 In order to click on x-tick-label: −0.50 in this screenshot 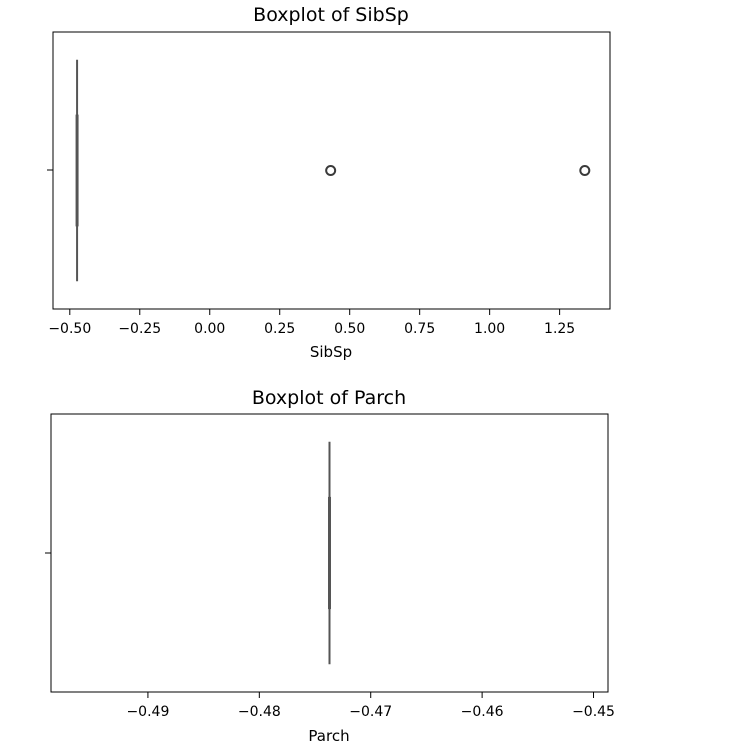, I will do `click(69, 329)`.